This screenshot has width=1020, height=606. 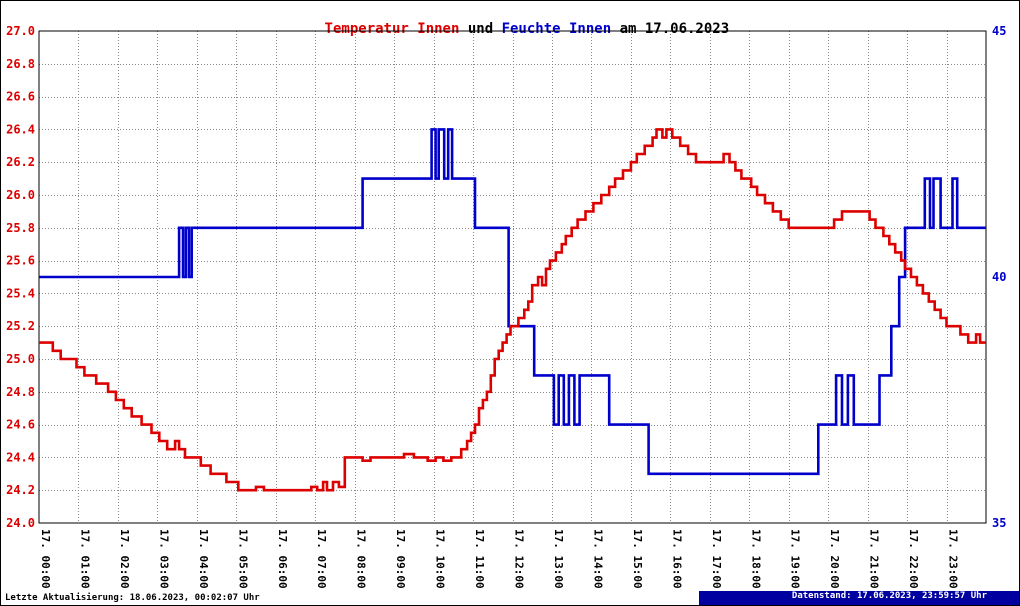 What do you see at coordinates (670, 29) in the screenshot?
I see `title-date: am 17.06.2023` at bounding box center [670, 29].